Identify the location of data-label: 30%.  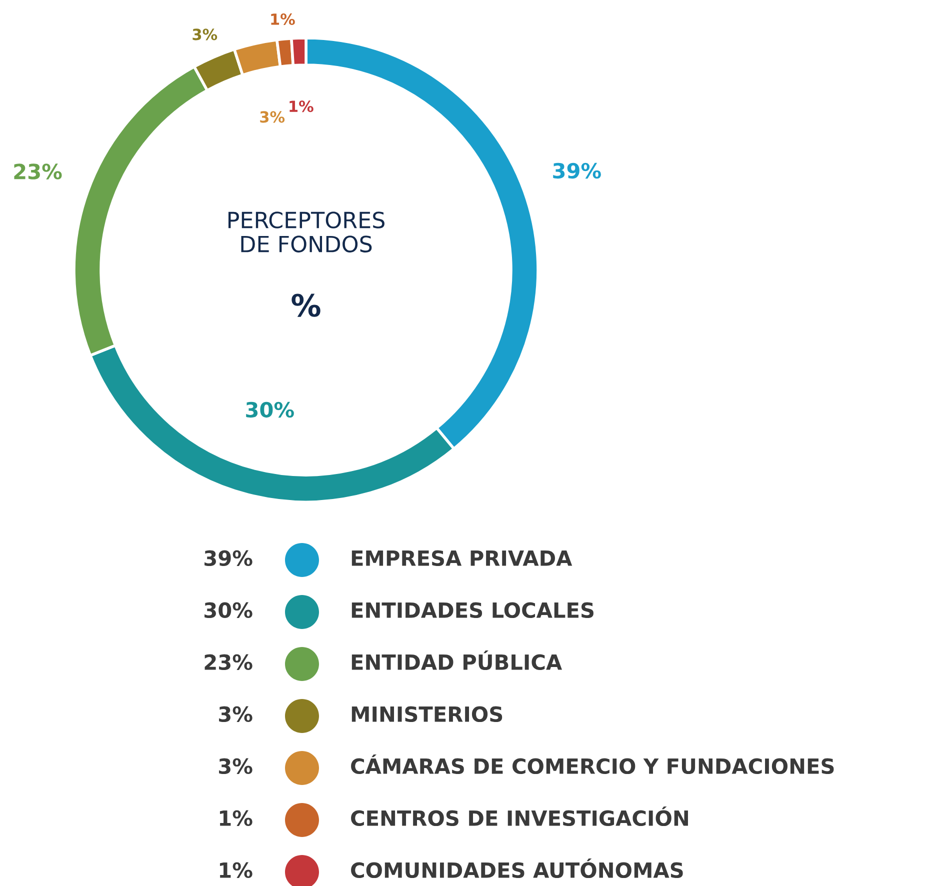
(270, 410).